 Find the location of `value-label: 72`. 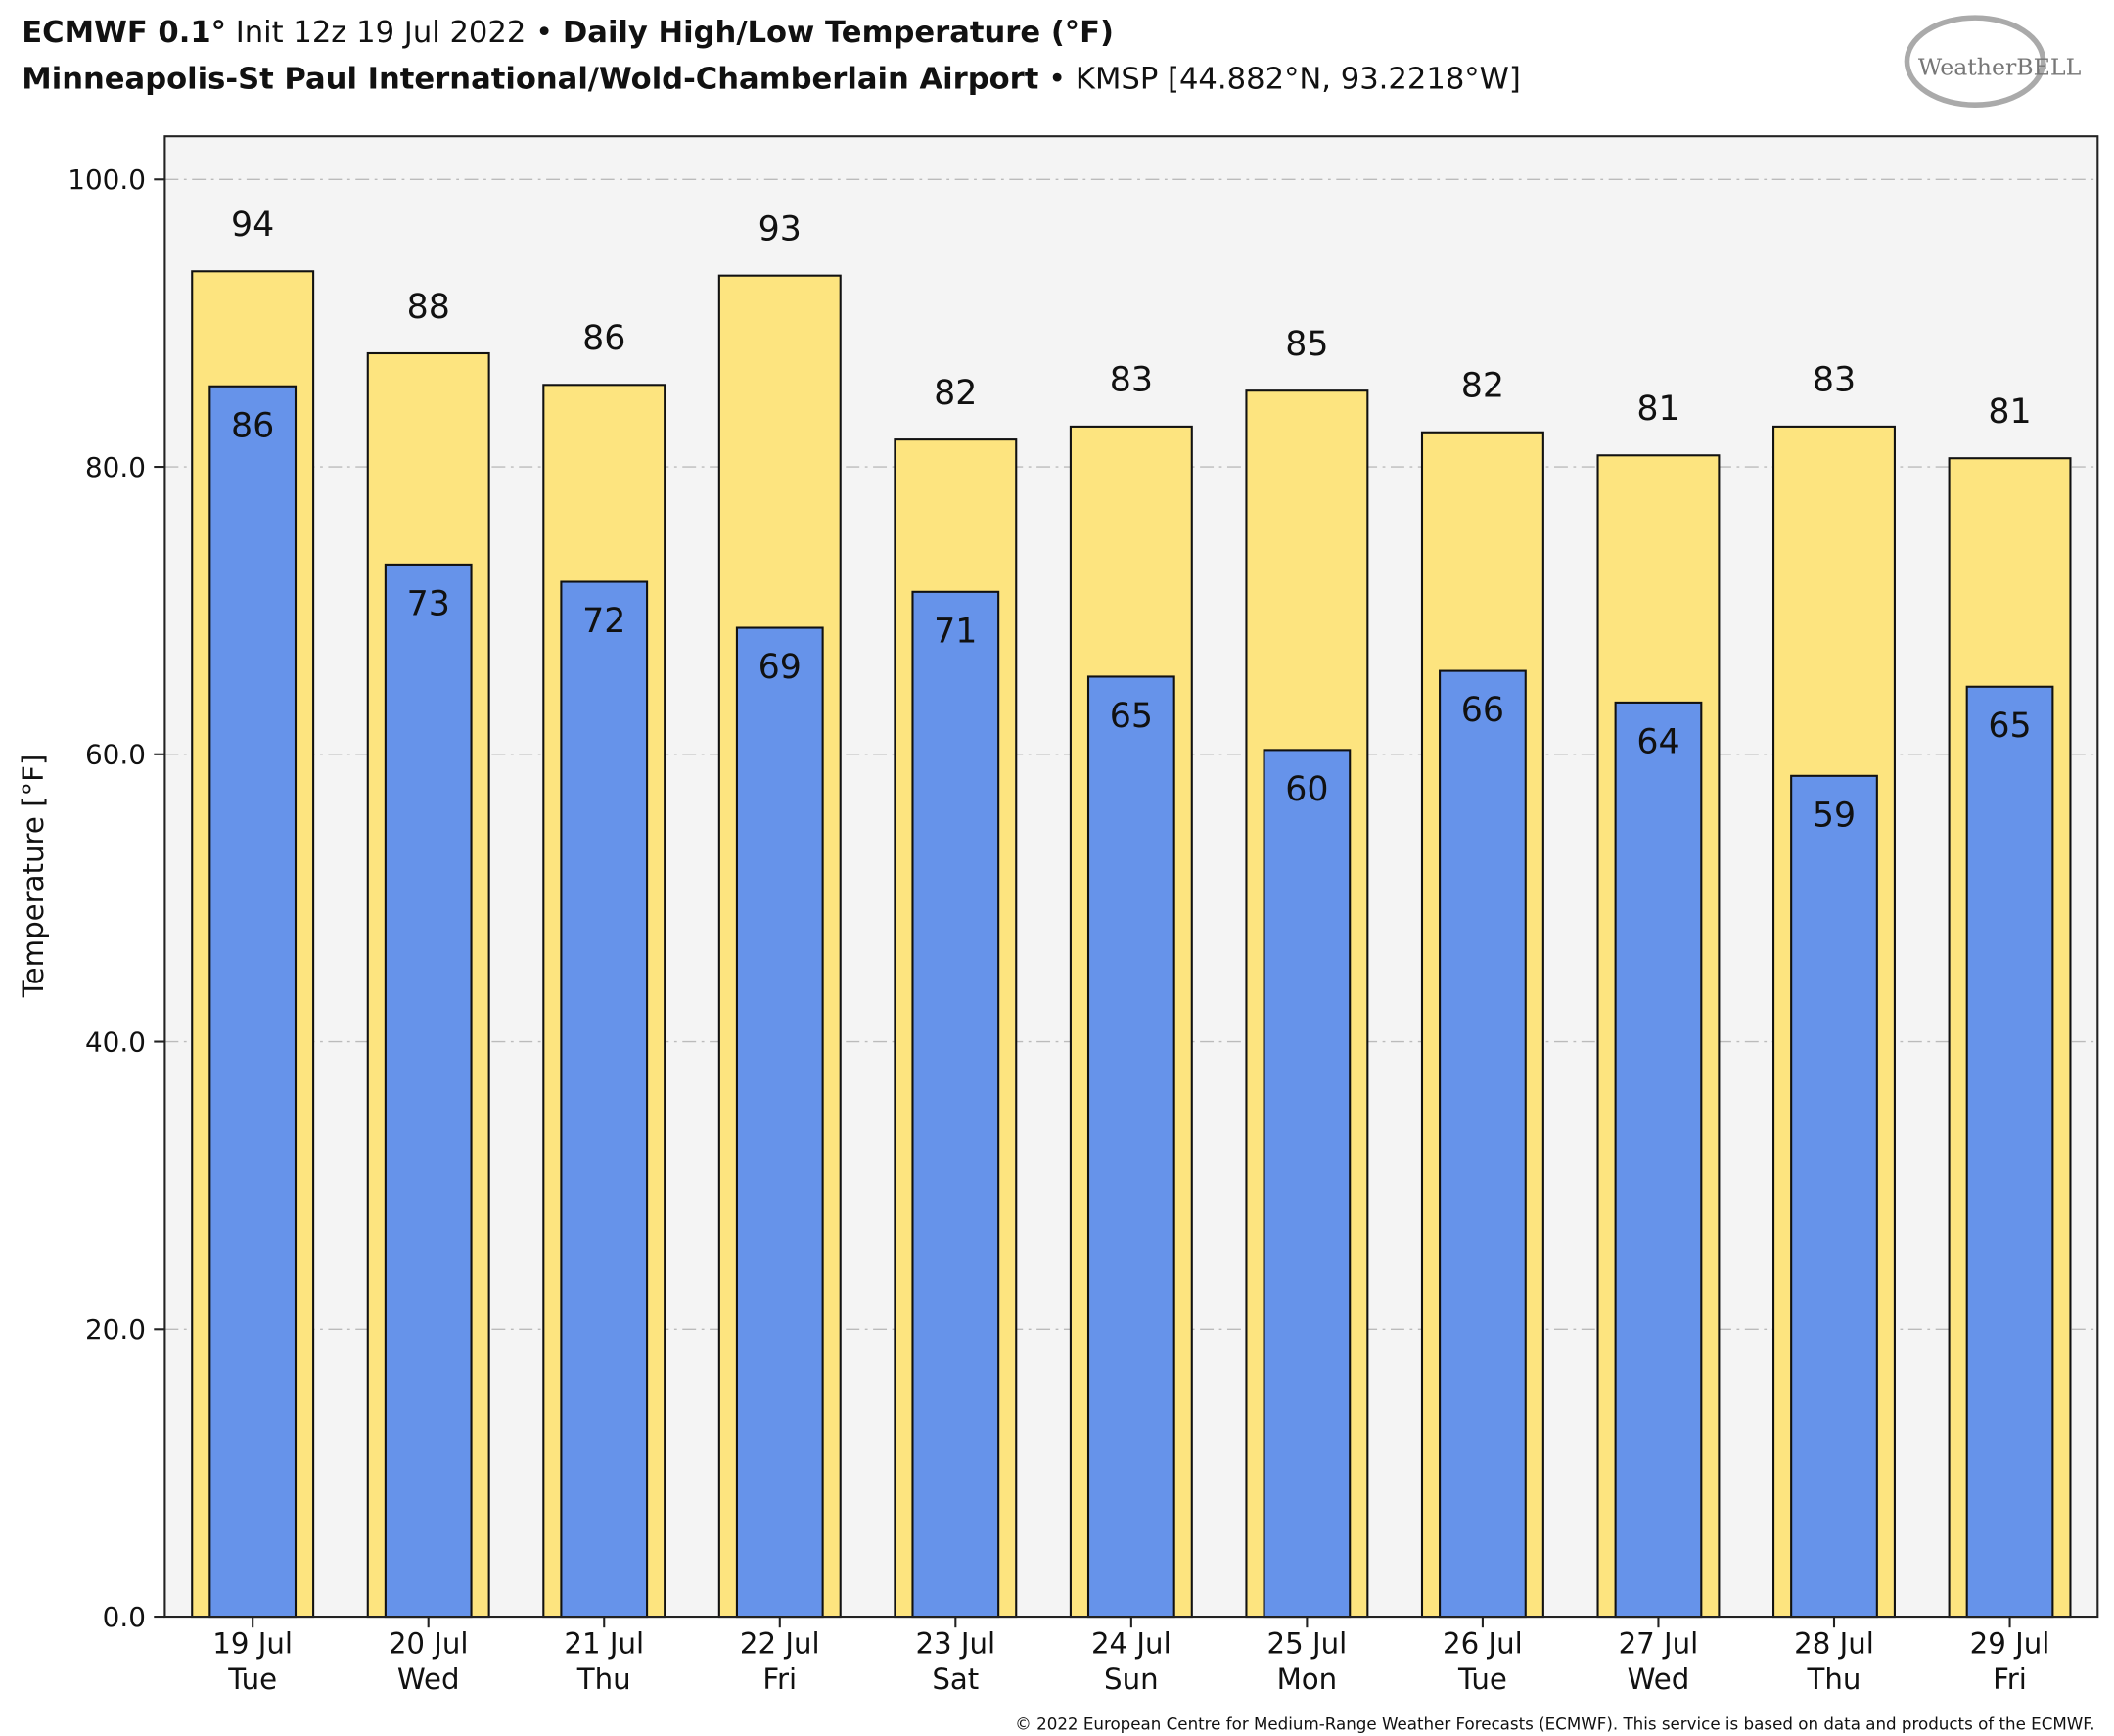

value-label: 72 is located at coordinates (603, 621).